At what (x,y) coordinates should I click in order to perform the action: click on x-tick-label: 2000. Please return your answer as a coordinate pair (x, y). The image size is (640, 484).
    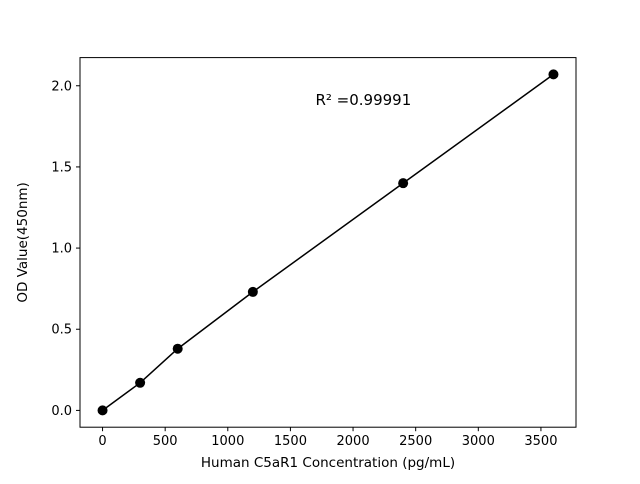
    Looking at the image, I should click on (353, 441).